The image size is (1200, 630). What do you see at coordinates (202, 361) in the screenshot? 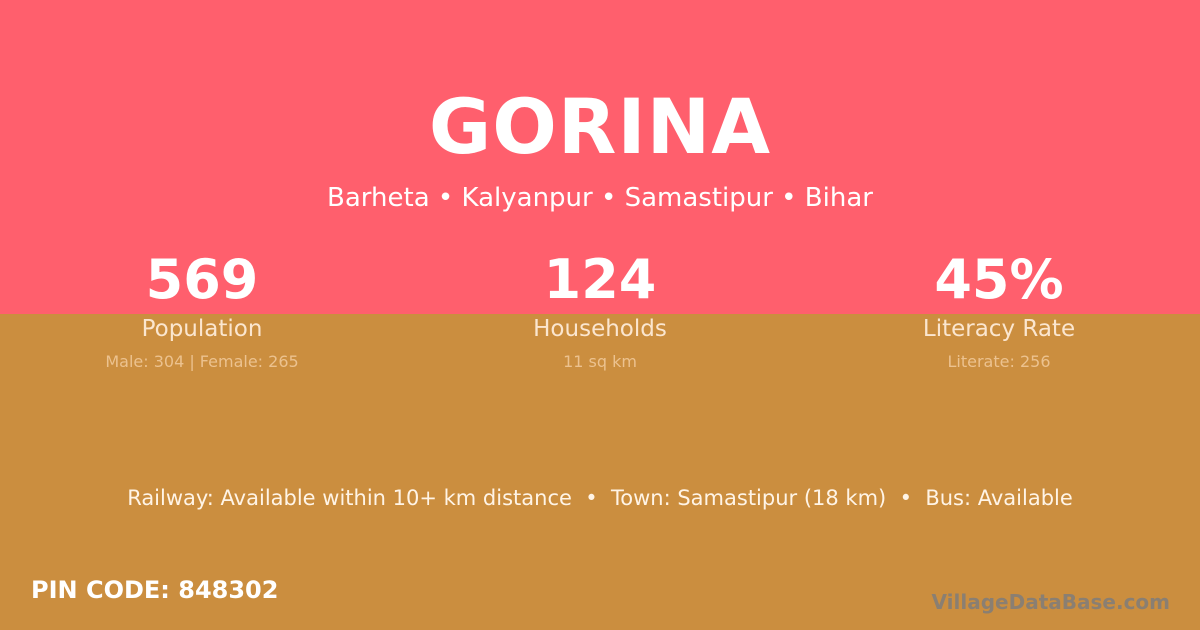
I see `stat-detail: Male: 304 | Female: 265` at bounding box center [202, 361].